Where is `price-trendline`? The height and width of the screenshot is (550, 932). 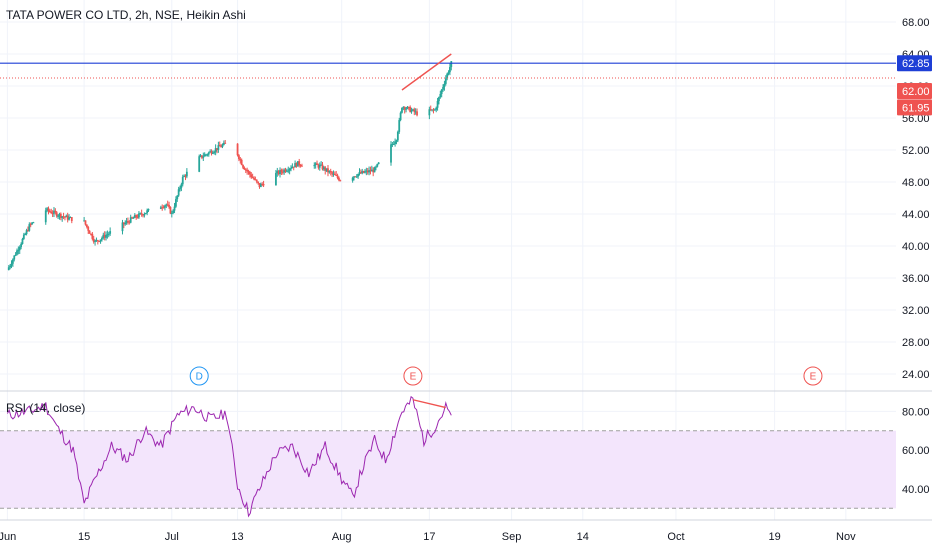 price-trendline is located at coordinates (426, 72).